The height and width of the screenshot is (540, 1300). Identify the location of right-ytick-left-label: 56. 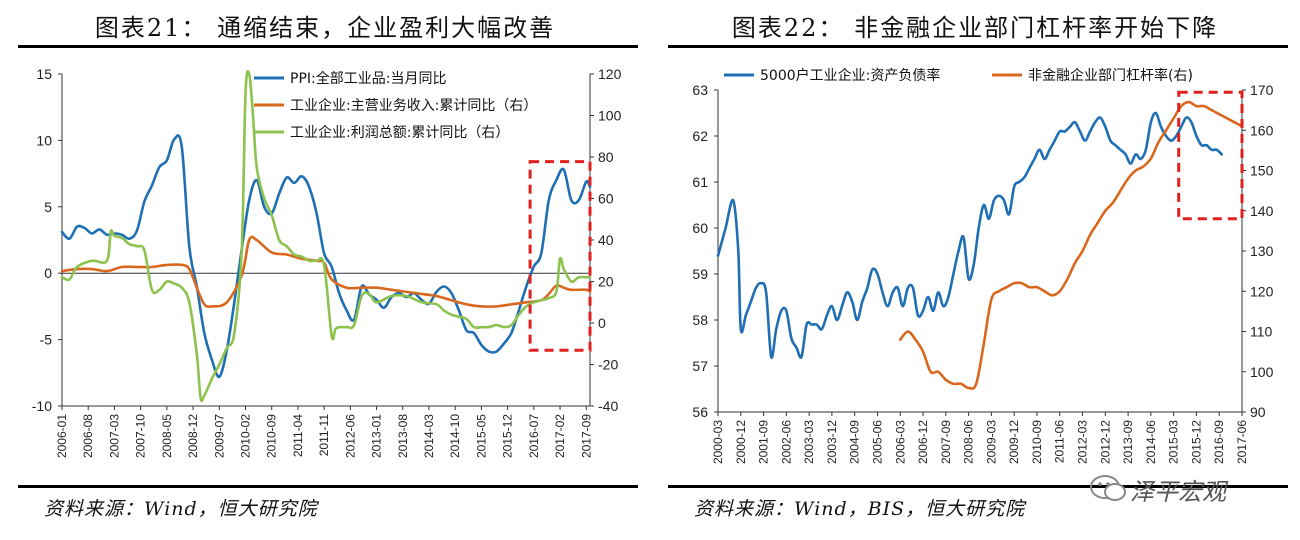
(700, 412).